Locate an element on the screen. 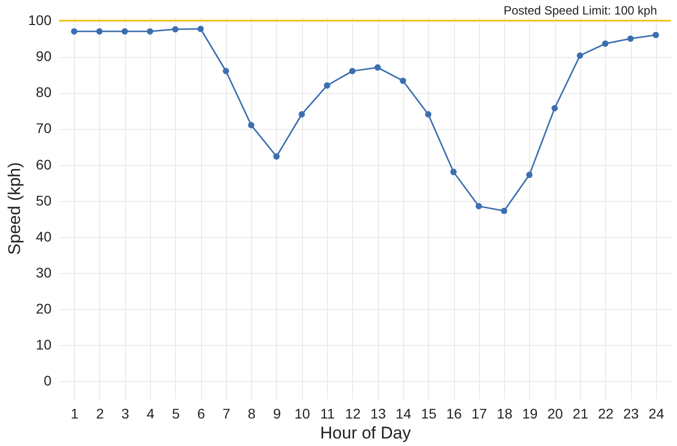 The image size is (677, 446). y-tick-label: 80 is located at coordinates (44, 92).